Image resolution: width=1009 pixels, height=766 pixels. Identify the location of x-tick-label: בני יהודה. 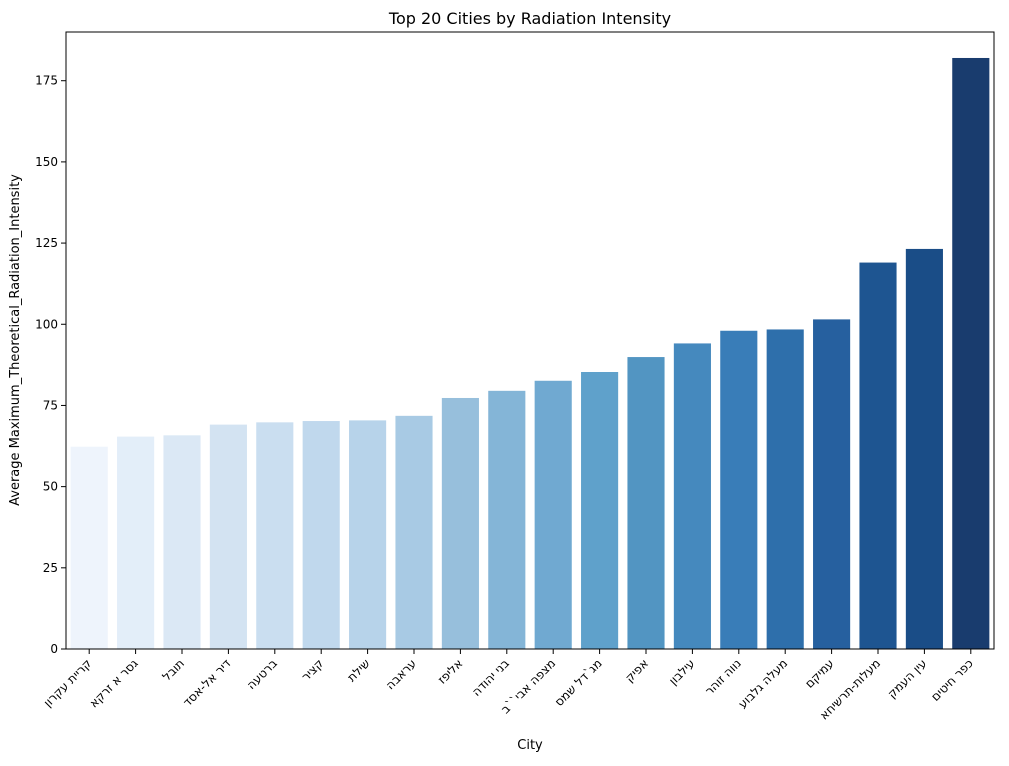
(490, 677).